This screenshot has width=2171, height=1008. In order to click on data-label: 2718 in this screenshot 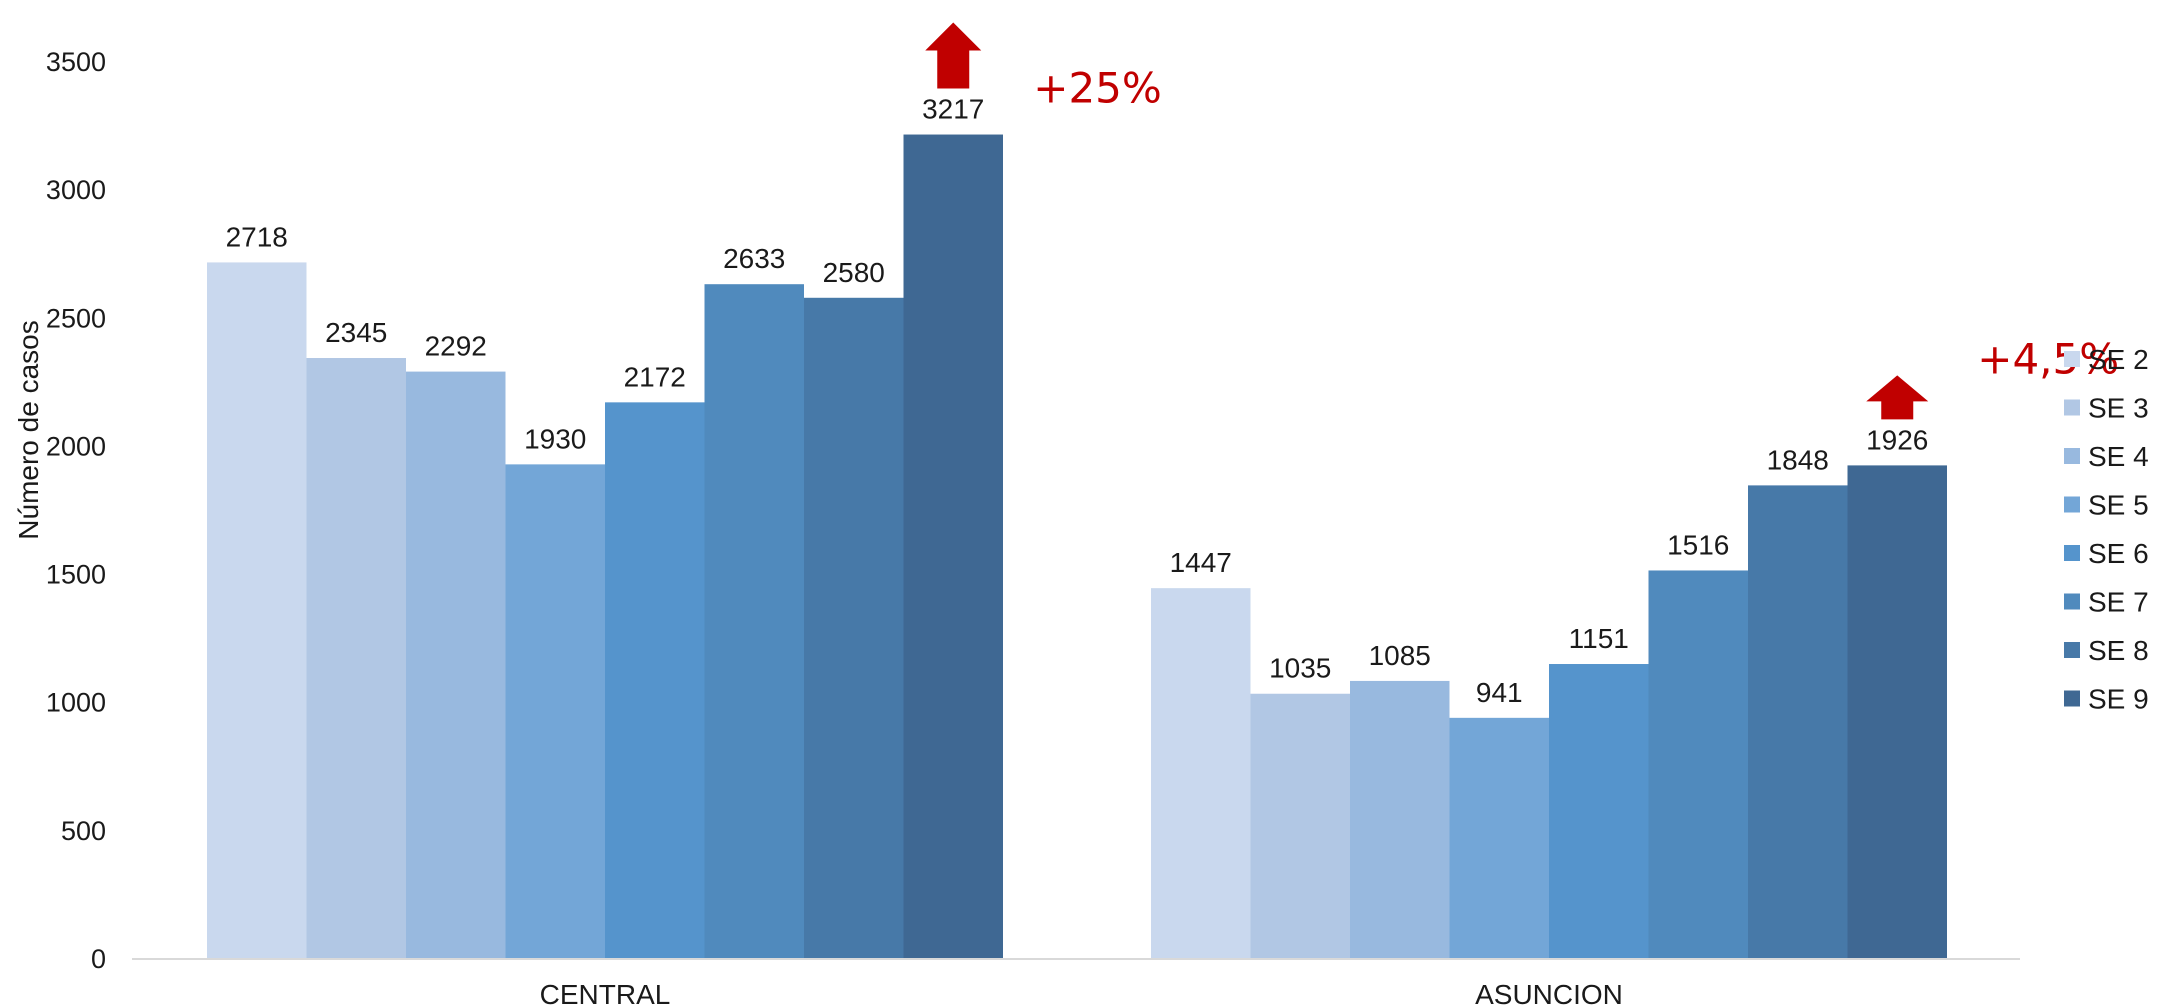, I will do `click(257, 236)`.